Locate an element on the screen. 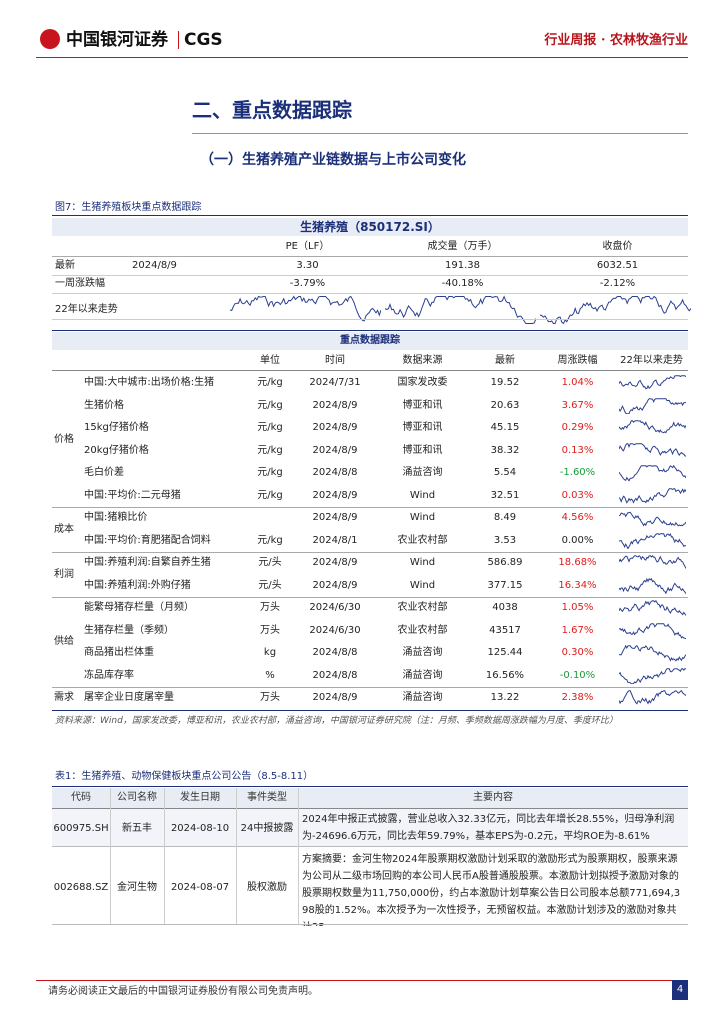 The height and width of the screenshot is (1024, 724). indicator-name: 能繁母猪存栏量（月频） is located at coordinates (139, 607).